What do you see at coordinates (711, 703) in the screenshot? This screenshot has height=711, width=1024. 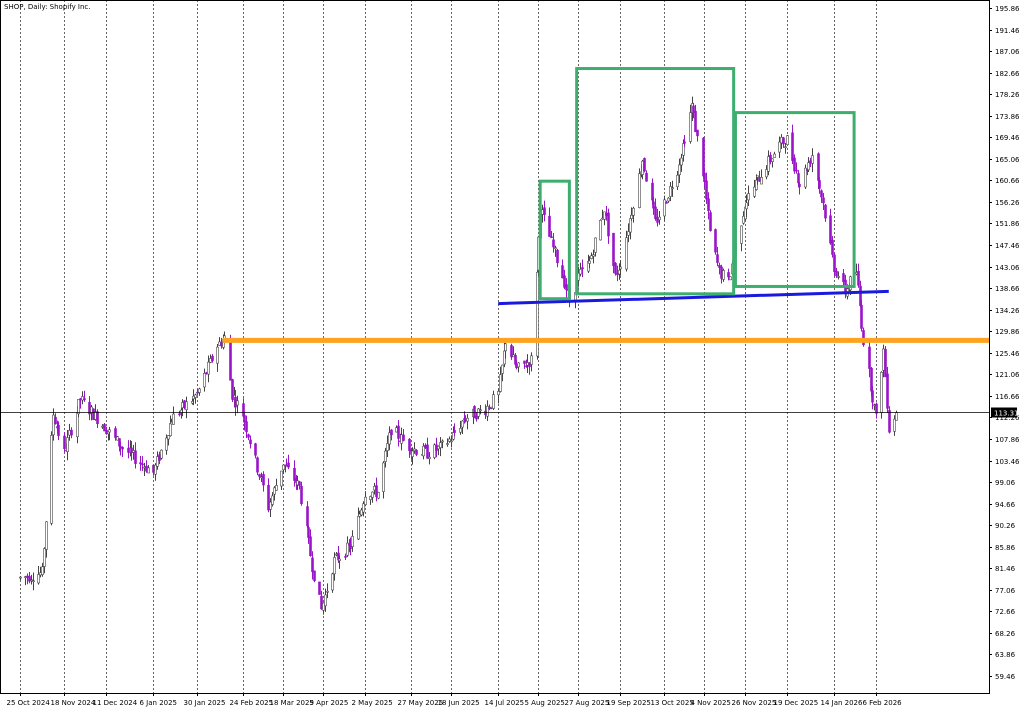 I see `x-tick-label: 4 Nov 2025` at bounding box center [711, 703].